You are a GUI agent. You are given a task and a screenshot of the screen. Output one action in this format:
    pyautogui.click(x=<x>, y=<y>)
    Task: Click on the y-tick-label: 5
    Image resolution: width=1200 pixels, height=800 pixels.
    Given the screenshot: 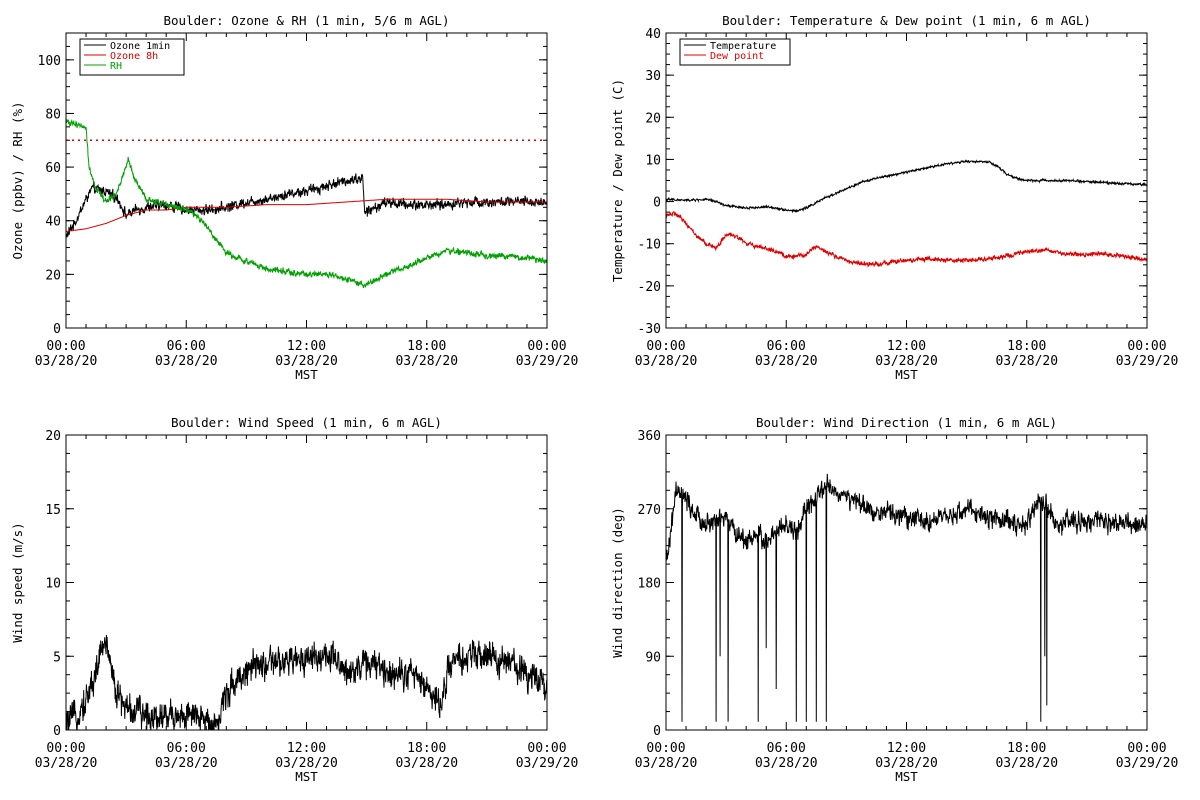 What is the action you would take?
    pyautogui.click(x=57, y=657)
    